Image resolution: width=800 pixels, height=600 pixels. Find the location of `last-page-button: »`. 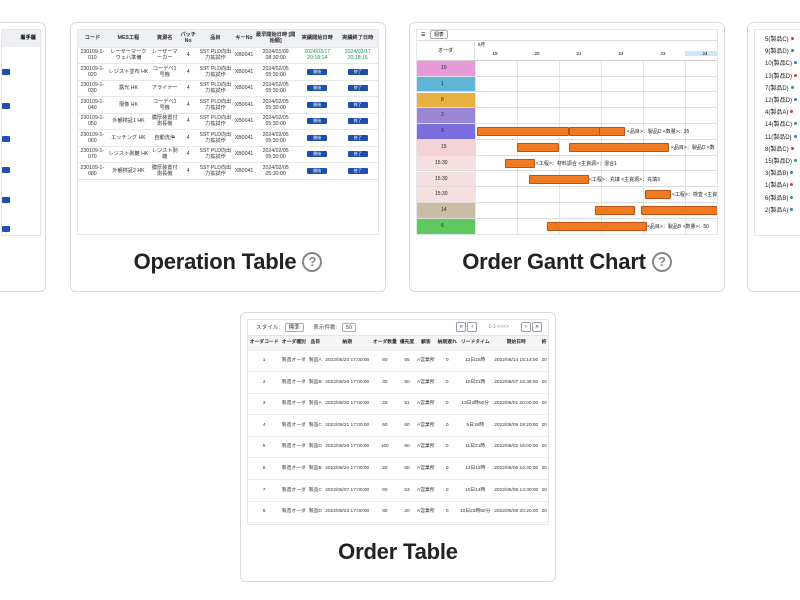

last-page-button: » is located at coordinates (537, 327).